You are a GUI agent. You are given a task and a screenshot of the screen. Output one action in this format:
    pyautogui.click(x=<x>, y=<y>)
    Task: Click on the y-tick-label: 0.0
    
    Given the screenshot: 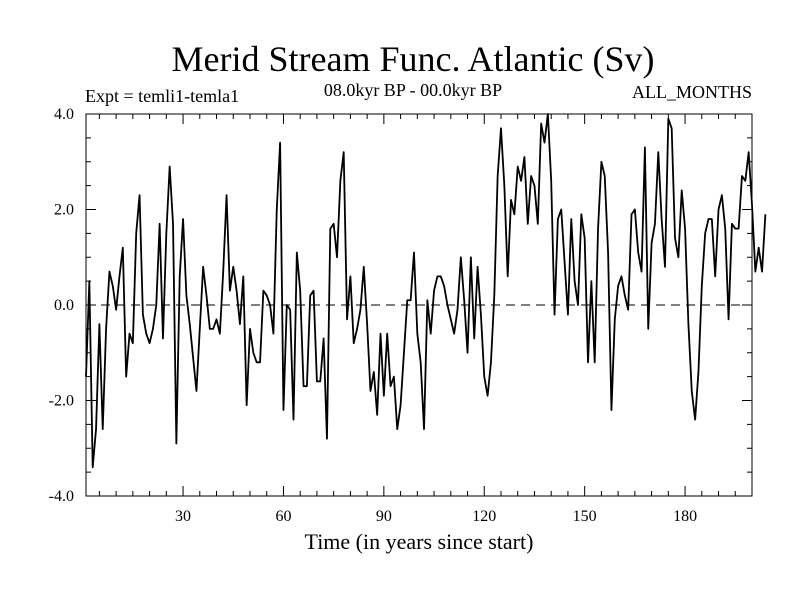 What is the action you would take?
    pyautogui.click(x=64, y=305)
    